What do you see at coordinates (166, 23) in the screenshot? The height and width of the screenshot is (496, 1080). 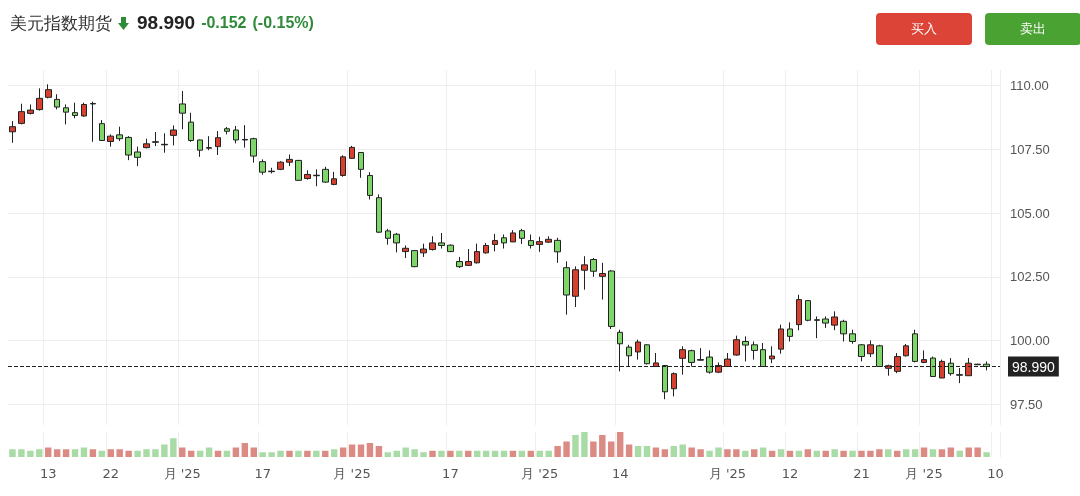 I see `text: 98.990` at bounding box center [166, 23].